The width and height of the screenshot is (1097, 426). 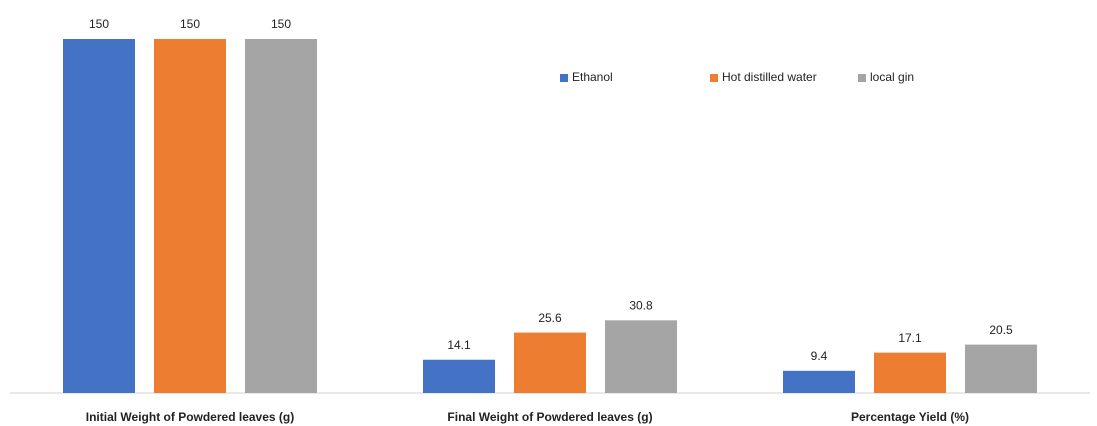 I want to click on value-label: 17.1, so click(x=910, y=338).